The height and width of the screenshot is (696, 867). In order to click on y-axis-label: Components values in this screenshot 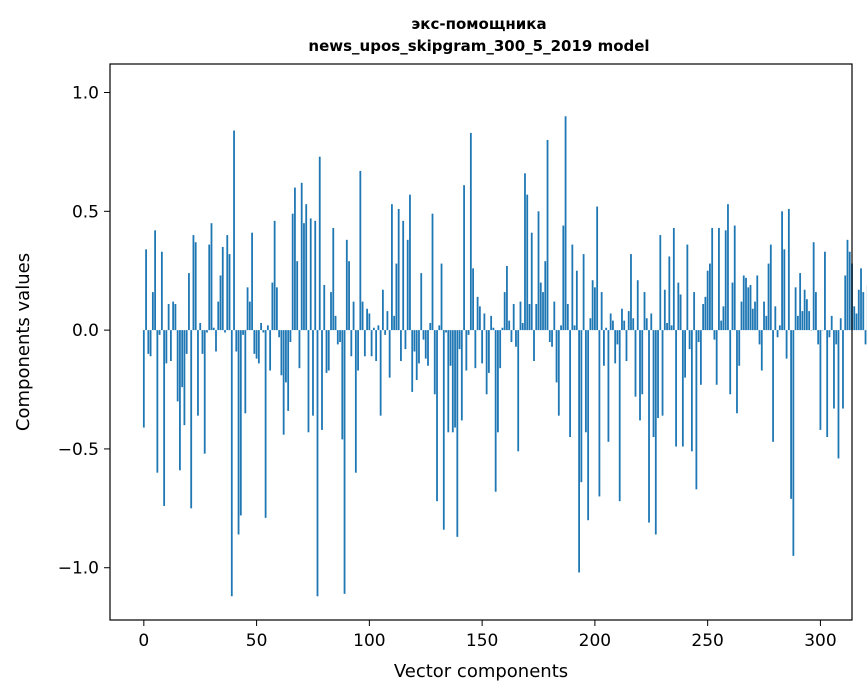, I will do `click(23, 342)`.